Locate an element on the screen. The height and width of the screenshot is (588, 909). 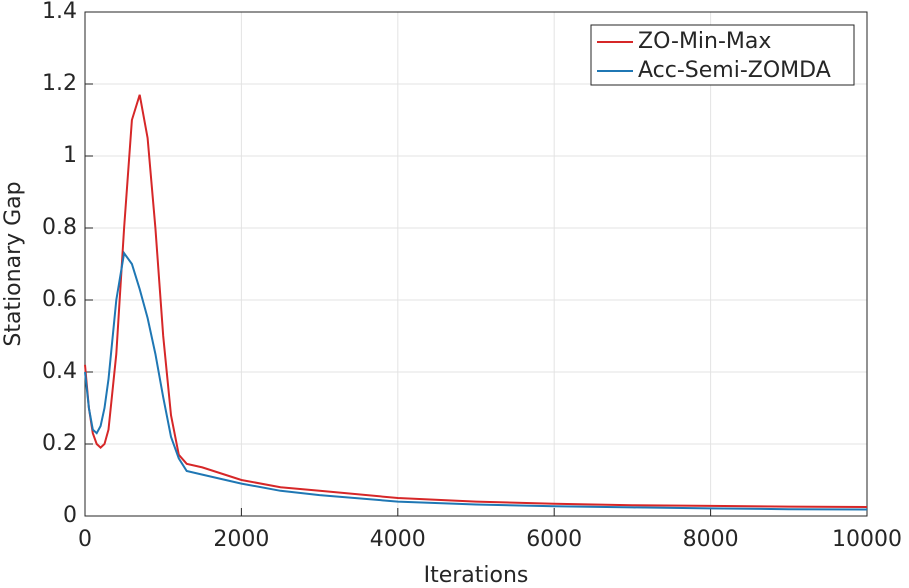
y-tick-label: 1.2 is located at coordinates (59, 83).